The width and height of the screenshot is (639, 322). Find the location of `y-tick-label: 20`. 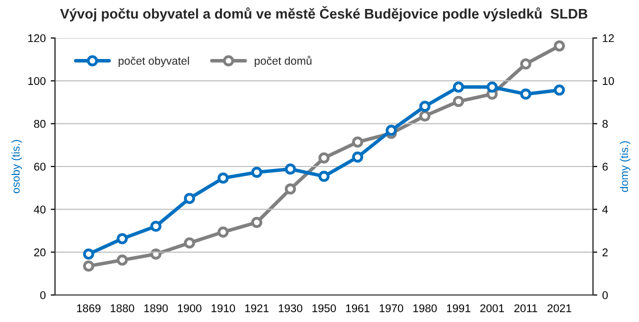

y-tick-label: 20 is located at coordinates (40, 252).